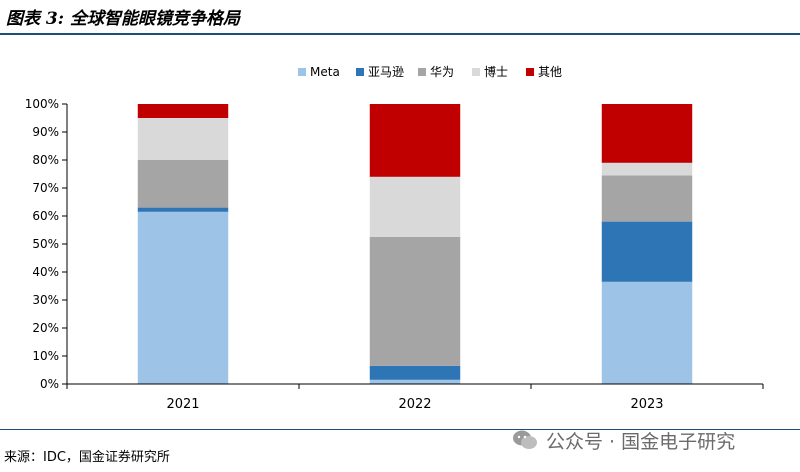 This screenshot has width=800, height=472. I want to click on legend-label-1: 亚马逊, so click(386, 72).